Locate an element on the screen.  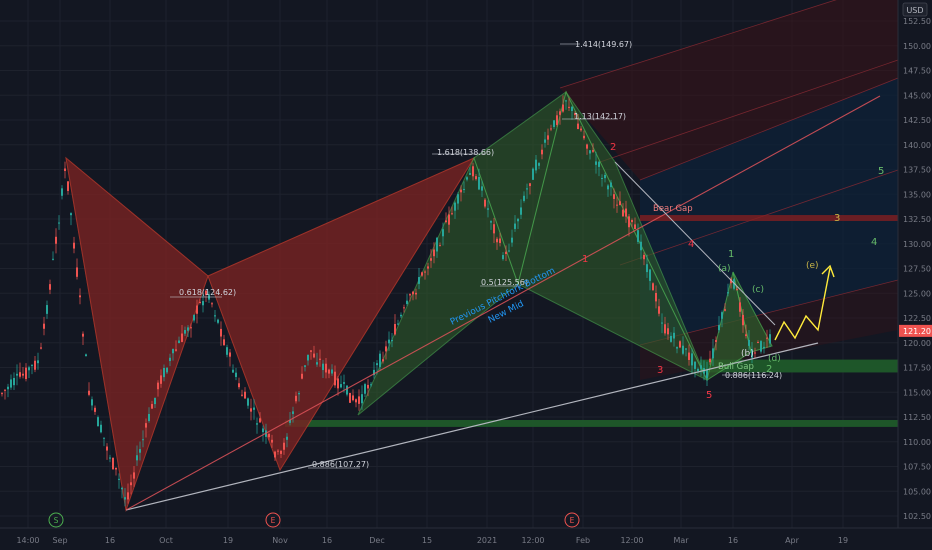
fib-label: 1.618(138.66) is located at coordinates (465, 152).